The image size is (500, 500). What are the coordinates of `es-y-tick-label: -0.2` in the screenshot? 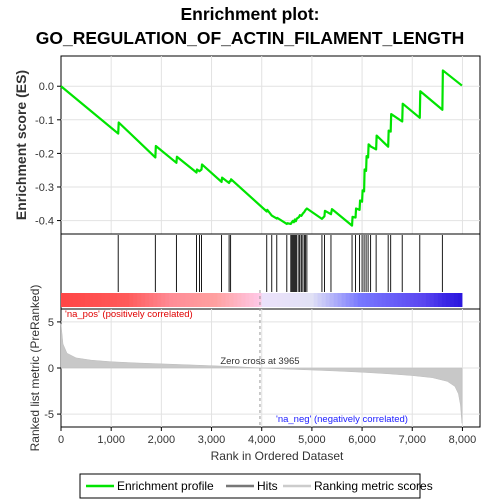 It's located at (44, 154).